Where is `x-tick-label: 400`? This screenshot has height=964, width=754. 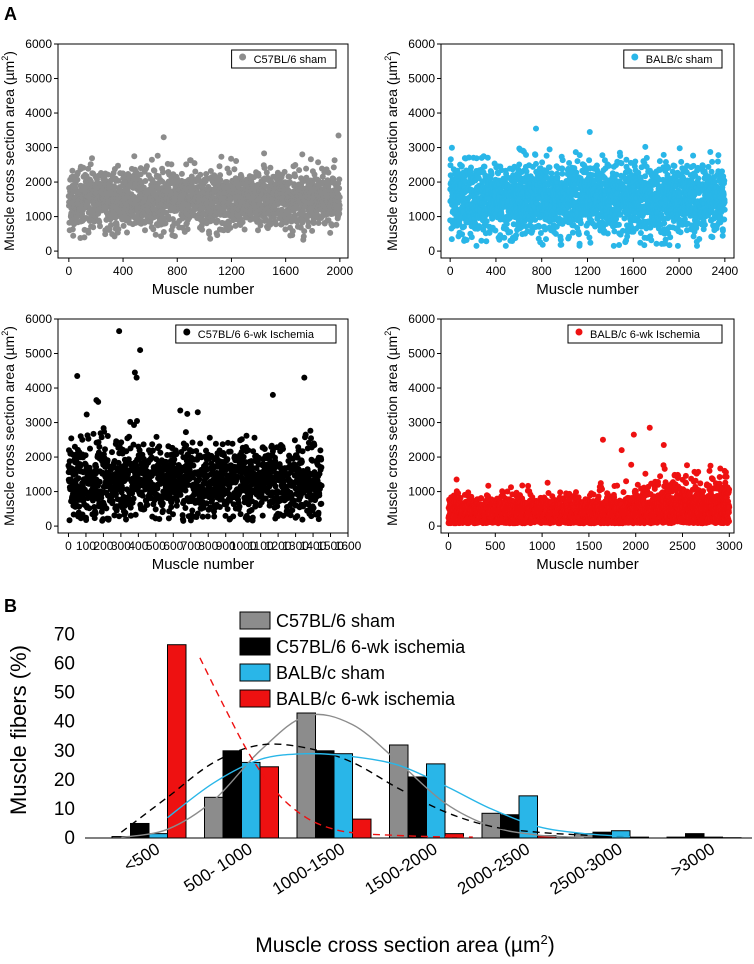
x-tick-label: 400 is located at coordinates (123, 271).